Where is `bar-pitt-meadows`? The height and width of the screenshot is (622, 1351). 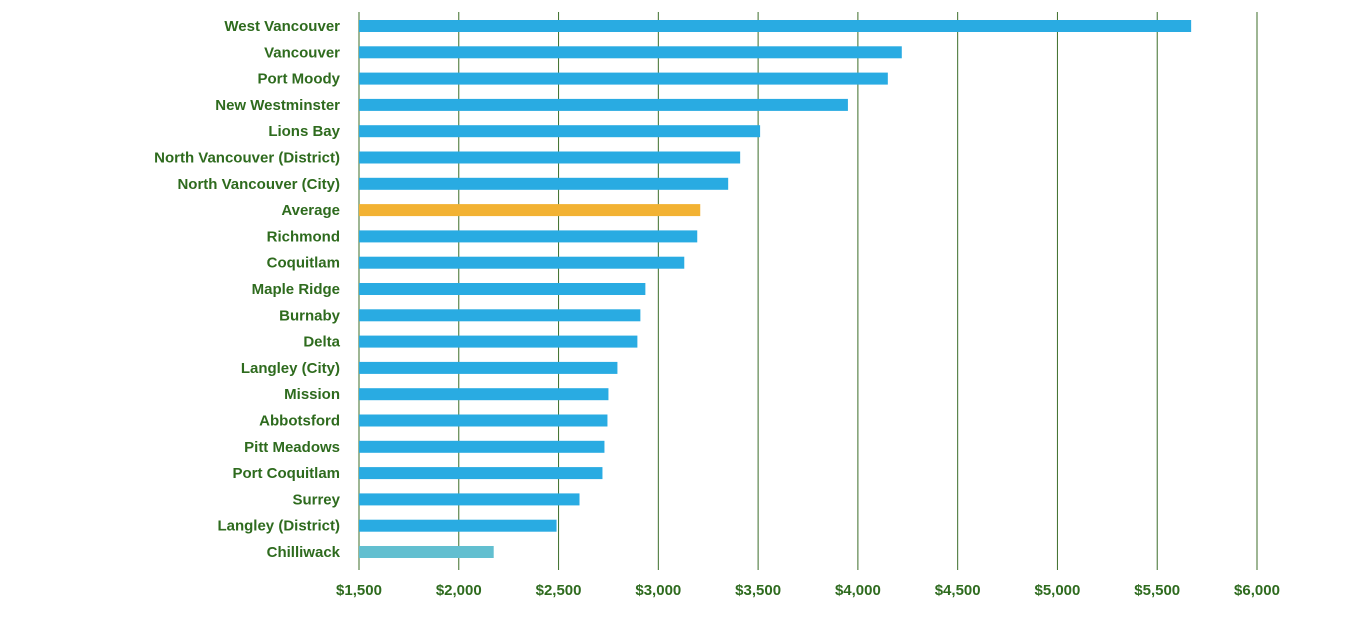 bar-pitt-meadows is located at coordinates (482, 446).